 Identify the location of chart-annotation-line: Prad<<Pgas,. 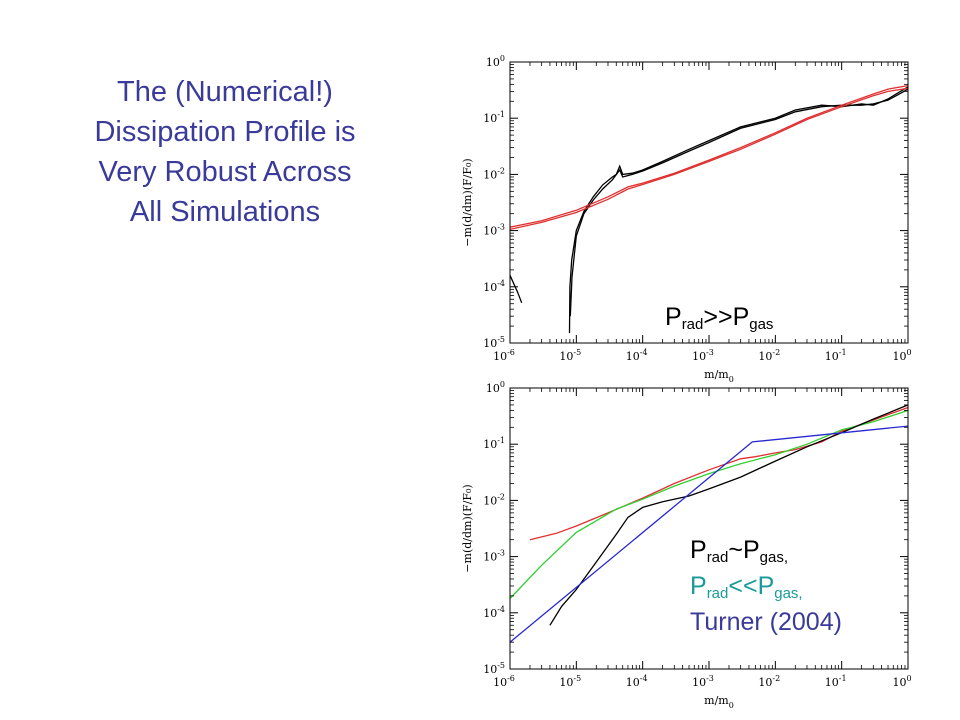
(746, 587).